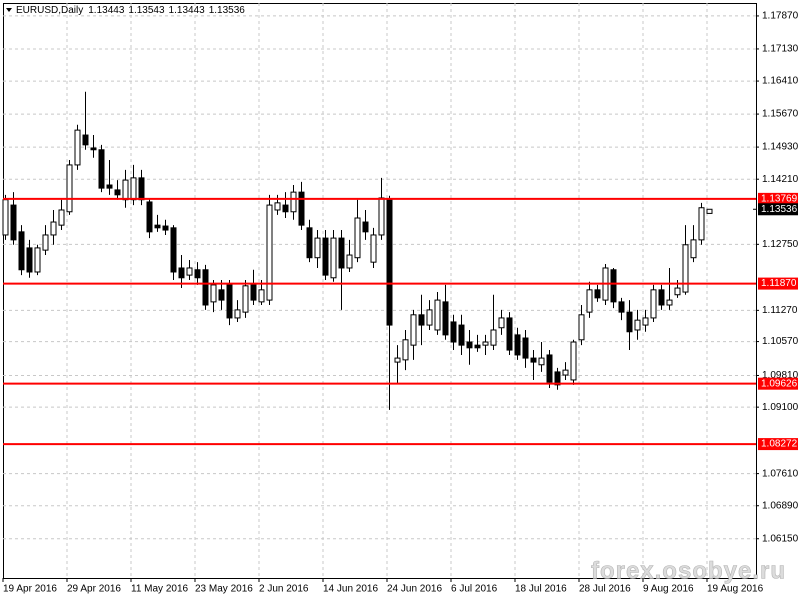 The width and height of the screenshot is (800, 600). I want to click on y-tick-label: 1.06150, so click(780, 538).